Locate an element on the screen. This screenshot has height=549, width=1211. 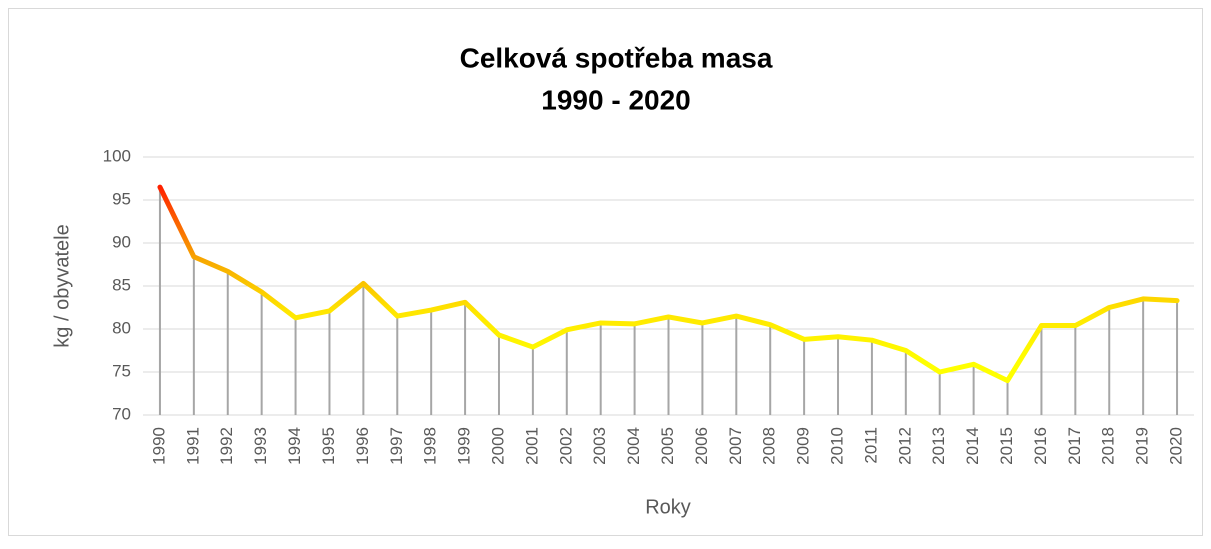
y-tick-label: 100 is located at coordinates (117, 155).